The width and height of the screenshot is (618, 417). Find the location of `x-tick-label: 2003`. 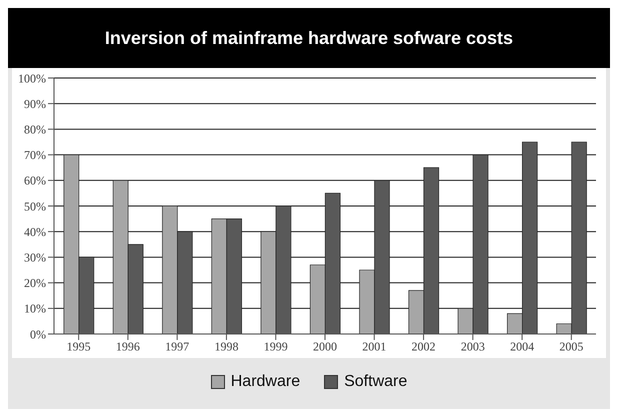

x-tick-label: 2003 is located at coordinates (472, 347).